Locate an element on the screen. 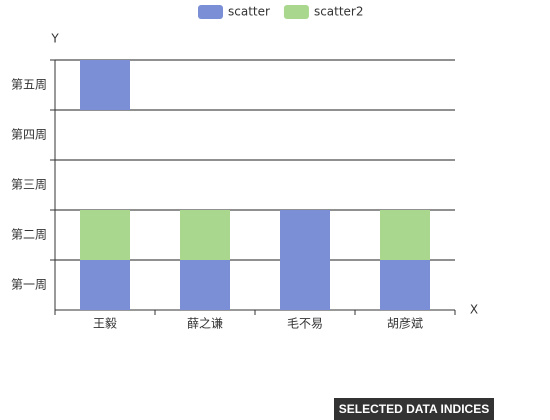 The image size is (550, 420). x-axis-label: X is located at coordinates (474, 310).